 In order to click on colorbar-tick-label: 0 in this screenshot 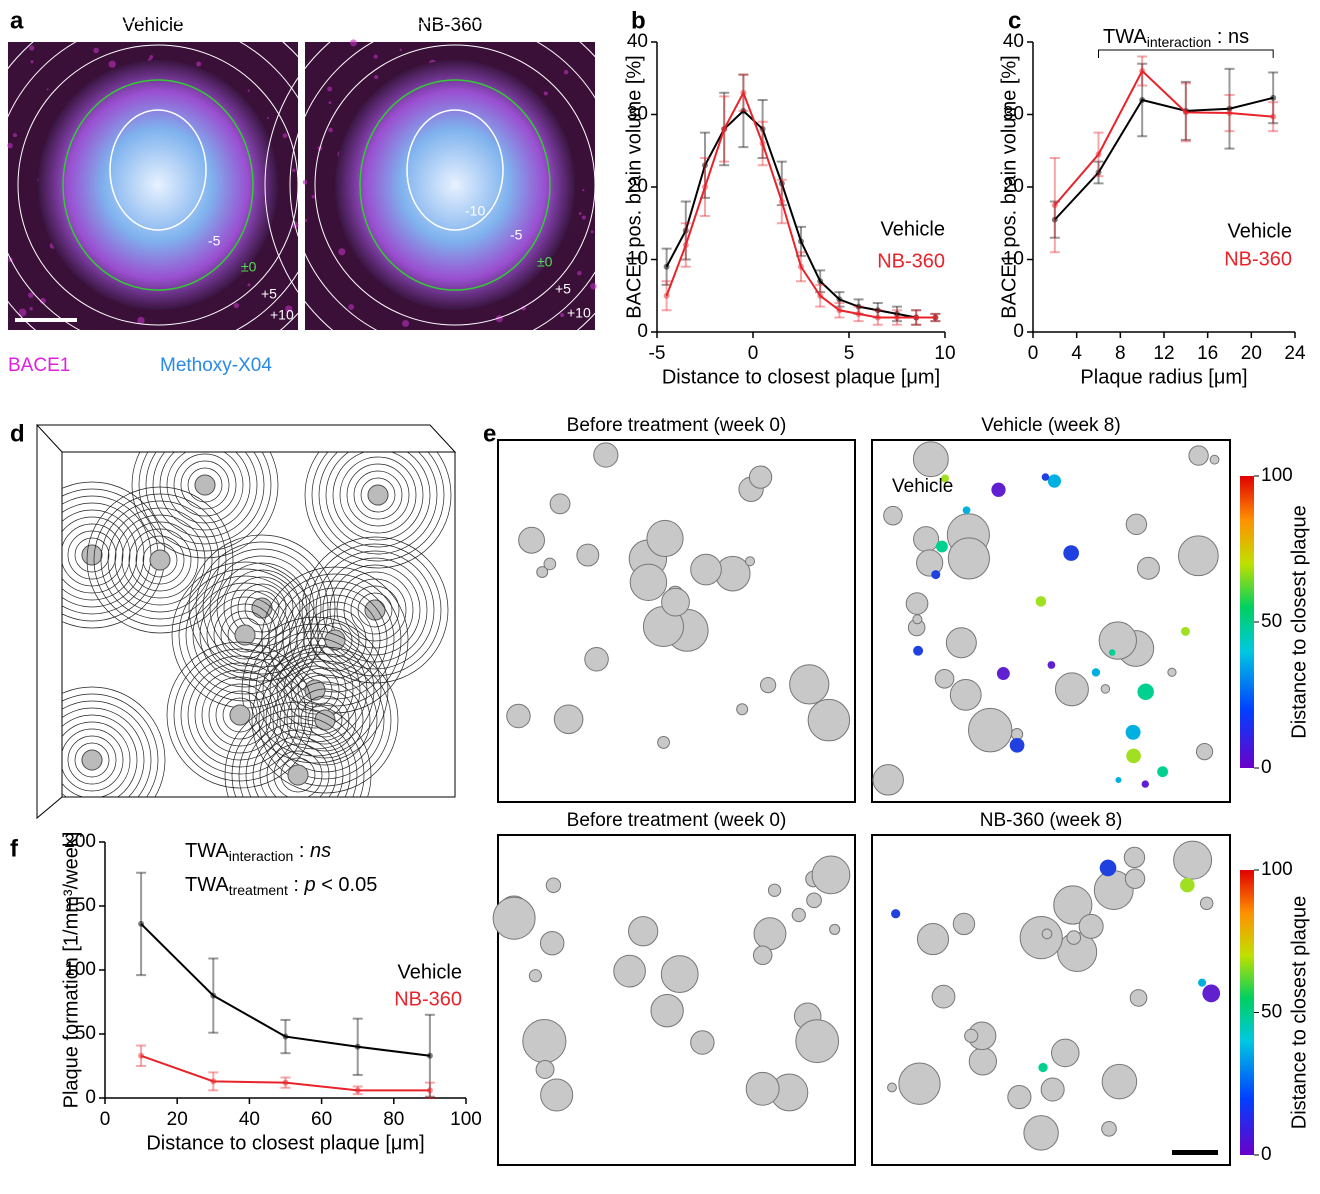, I will do `click(1266, 1154)`.